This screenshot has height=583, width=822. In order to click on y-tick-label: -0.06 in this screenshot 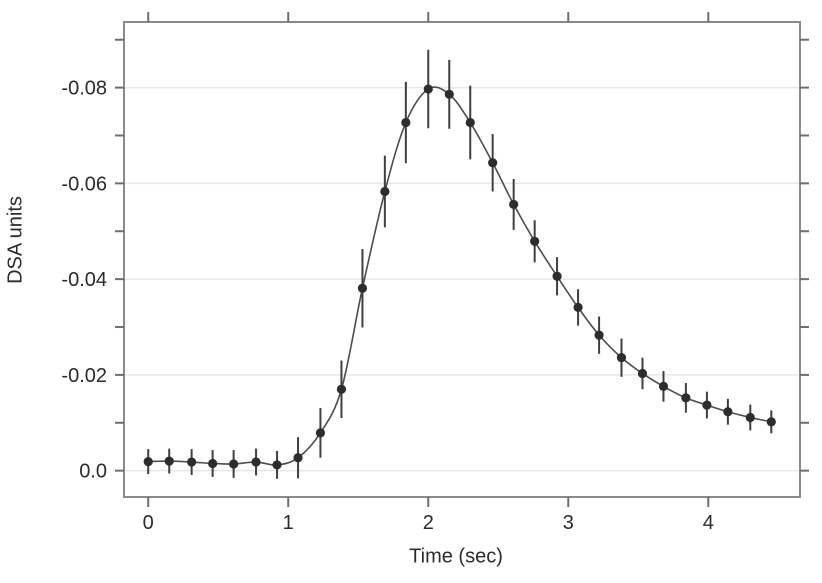, I will do `click(84, 184)`.